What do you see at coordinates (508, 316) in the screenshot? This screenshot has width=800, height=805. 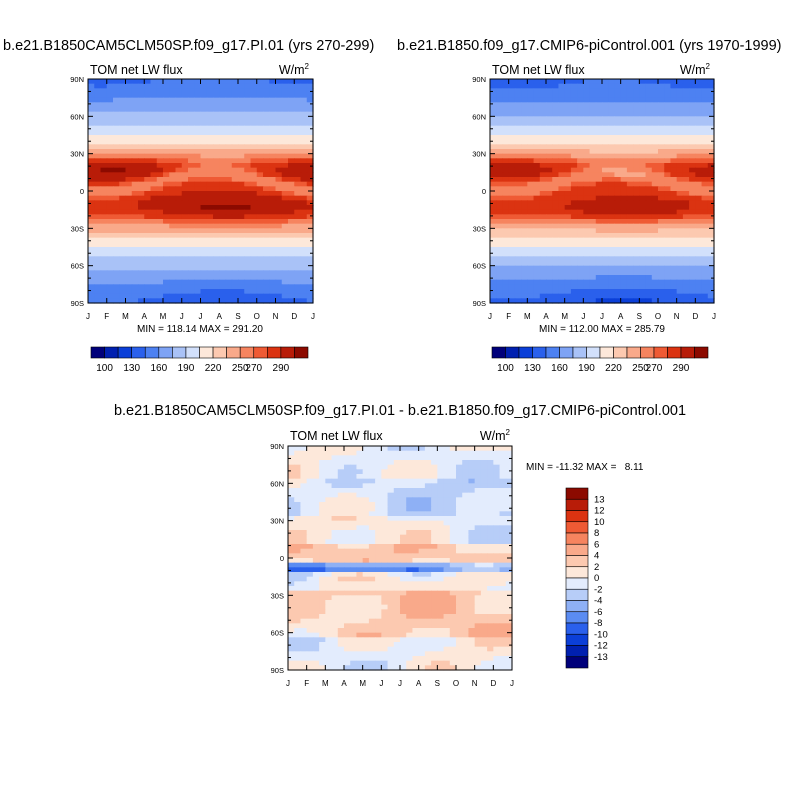 I see `right-x-tick-label: F` at bounding box center [508, 316].